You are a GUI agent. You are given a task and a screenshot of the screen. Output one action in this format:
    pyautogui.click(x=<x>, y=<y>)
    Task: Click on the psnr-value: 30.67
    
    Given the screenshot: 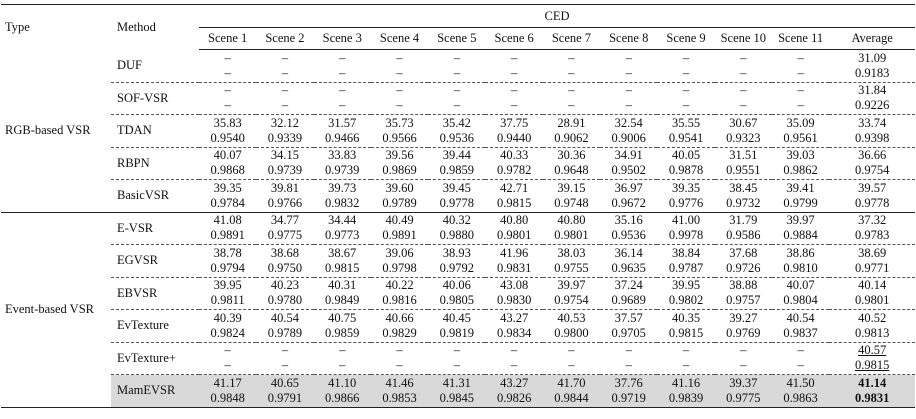 What is the action you would take?
    pyautogui.click(x=743, y=122)
    